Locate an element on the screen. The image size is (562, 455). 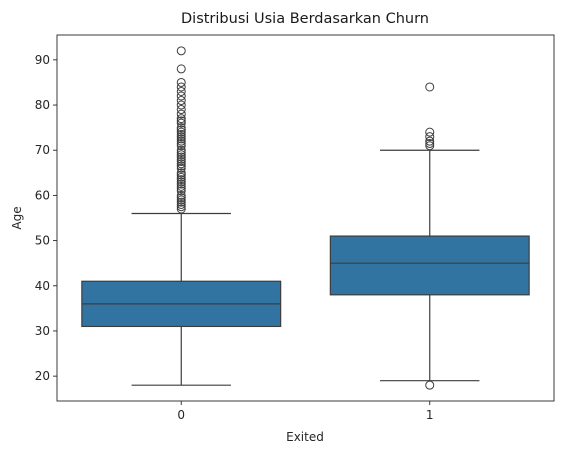
y-tick-label: 80 is located at coordinates (42, 105).